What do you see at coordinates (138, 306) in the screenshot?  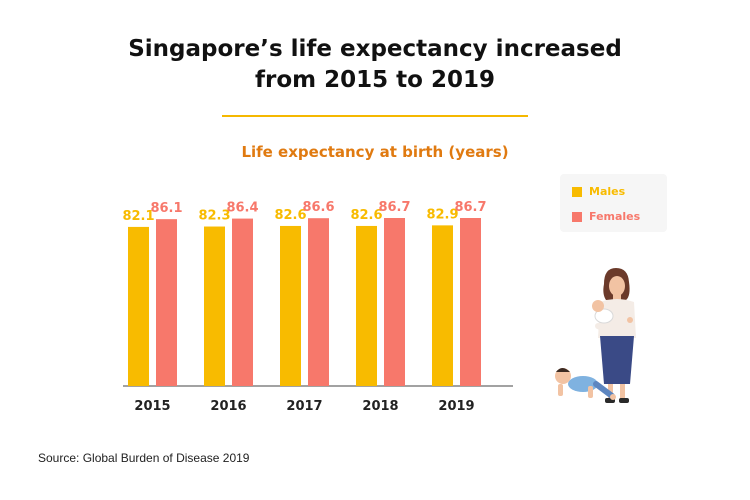 I see `bar-males-2015` at bounding box center [138, 306].